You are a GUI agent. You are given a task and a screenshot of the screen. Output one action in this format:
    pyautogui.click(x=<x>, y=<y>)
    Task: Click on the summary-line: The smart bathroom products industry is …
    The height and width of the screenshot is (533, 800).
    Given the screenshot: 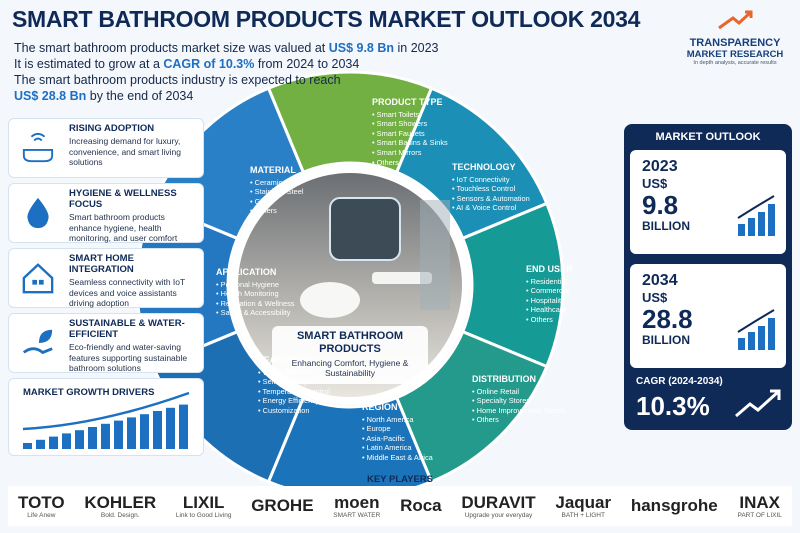 What is the action you would take?
    pyautogui.click(x=226, y=80)
    